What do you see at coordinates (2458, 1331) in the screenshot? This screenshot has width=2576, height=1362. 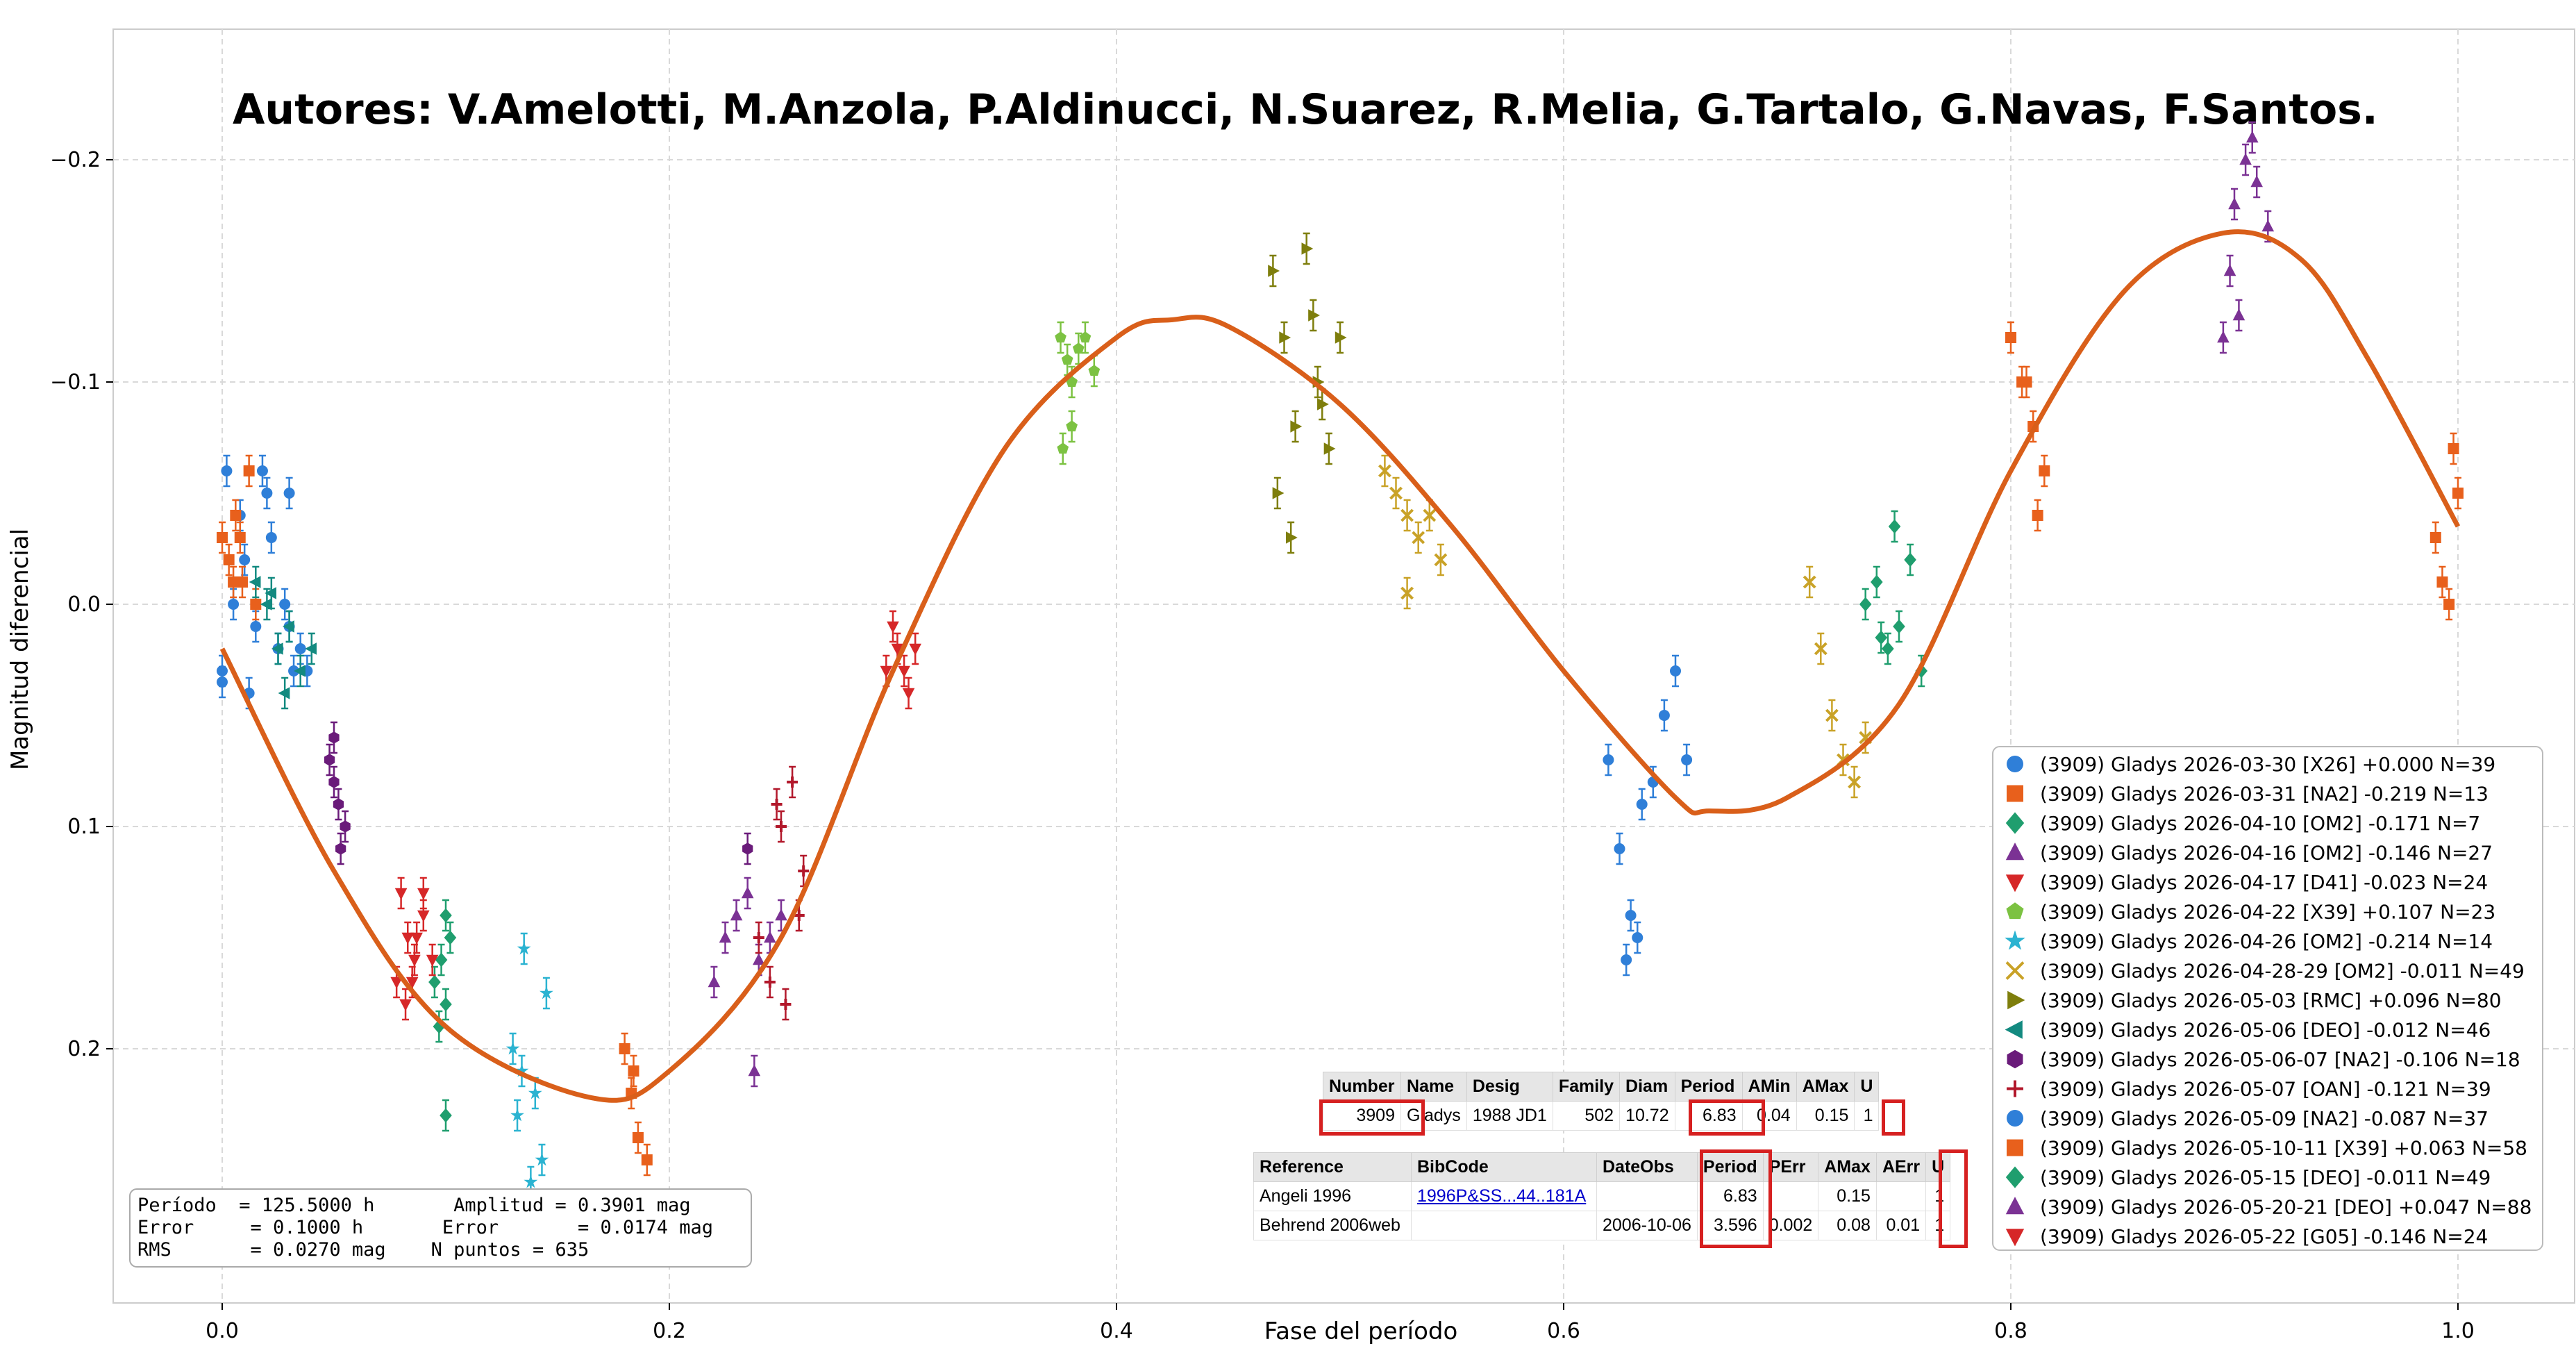 I see `x-tick-label: 1.0` at bounding box center [2458, 1331].